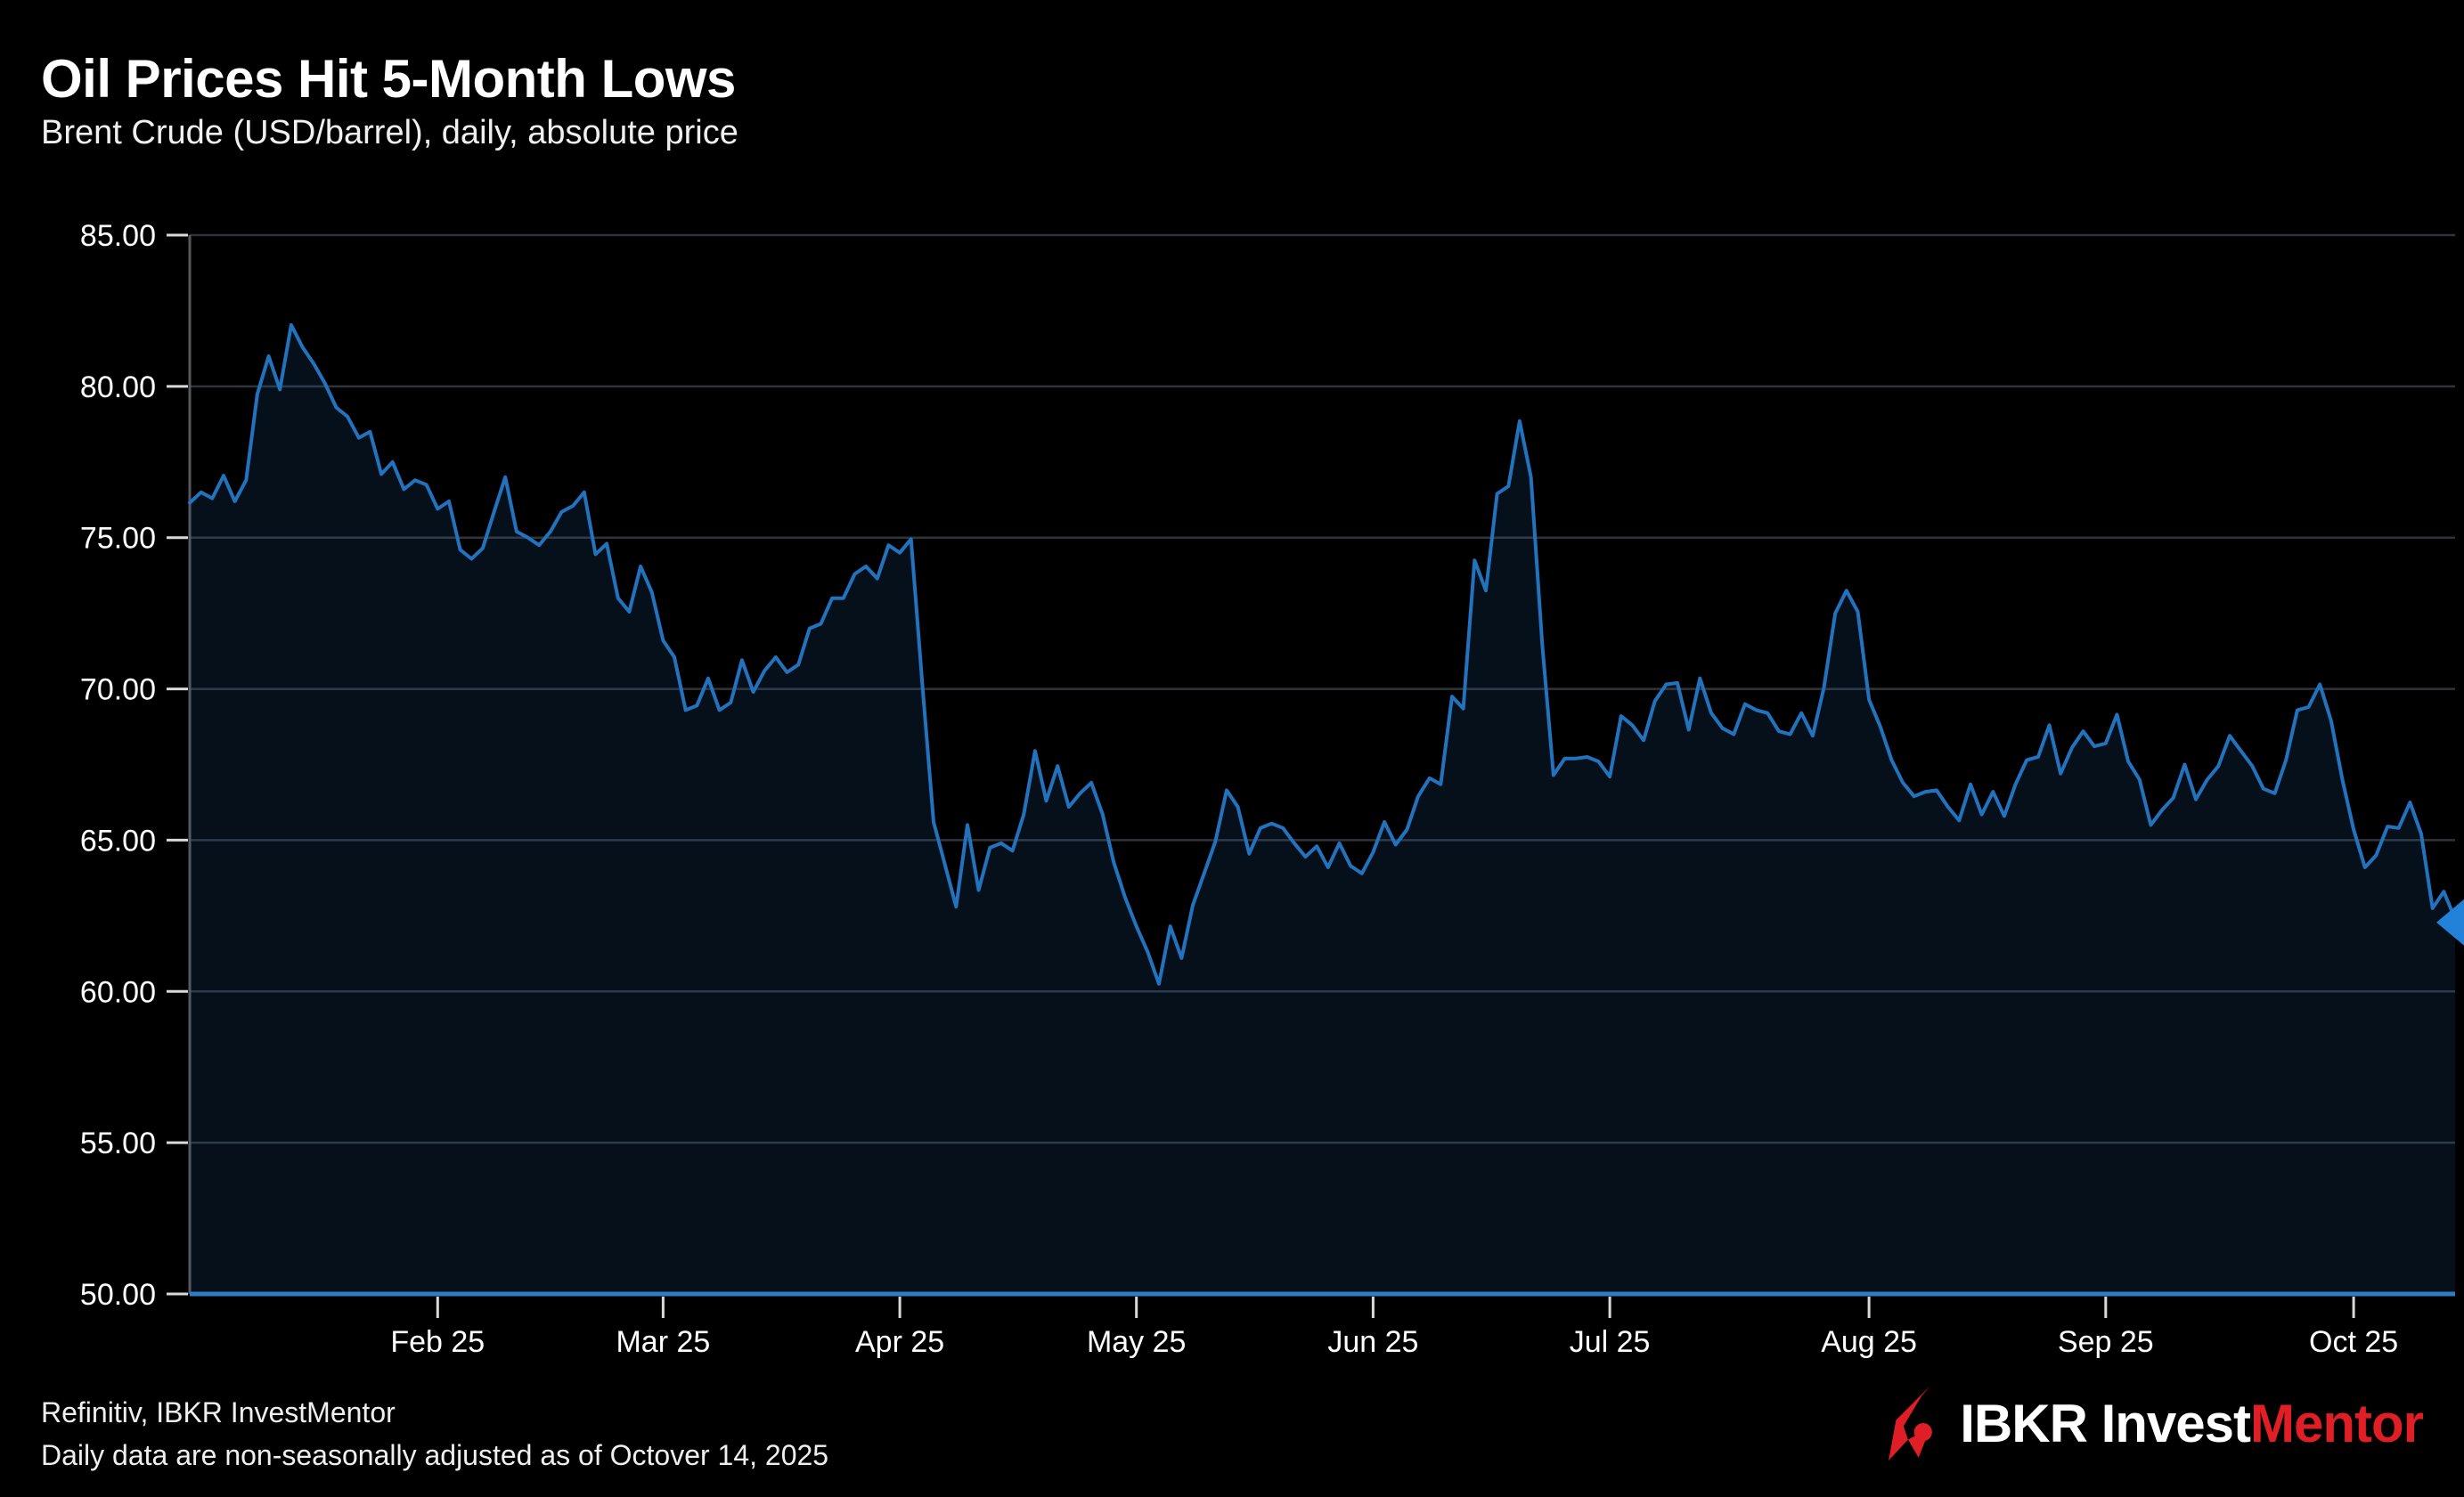  Describe the element at coordinates (118, 1143) in the screenshot. I see `svg-text: 55.00` at that location.